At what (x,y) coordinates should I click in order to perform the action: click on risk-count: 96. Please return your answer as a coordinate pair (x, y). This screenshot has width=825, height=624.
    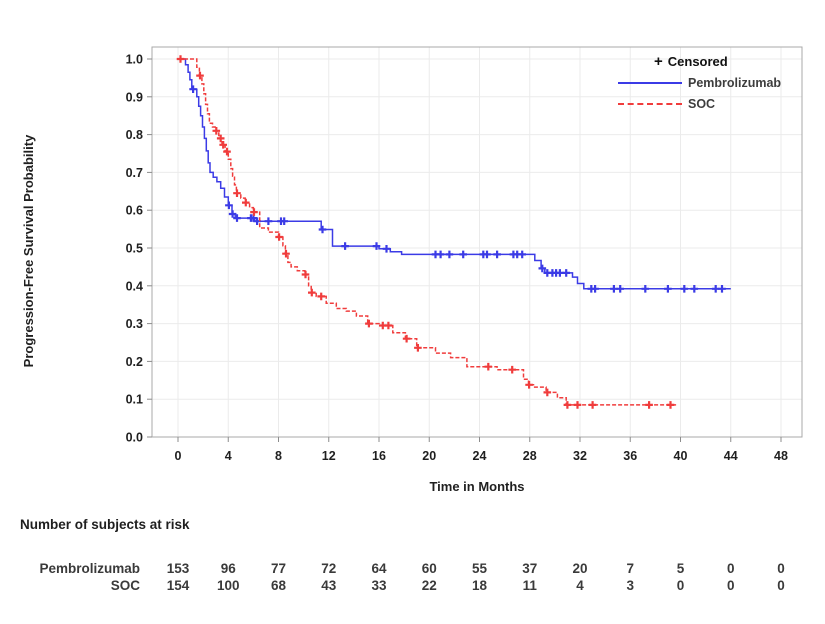
    Looking at the image, I should click on (228, 568).